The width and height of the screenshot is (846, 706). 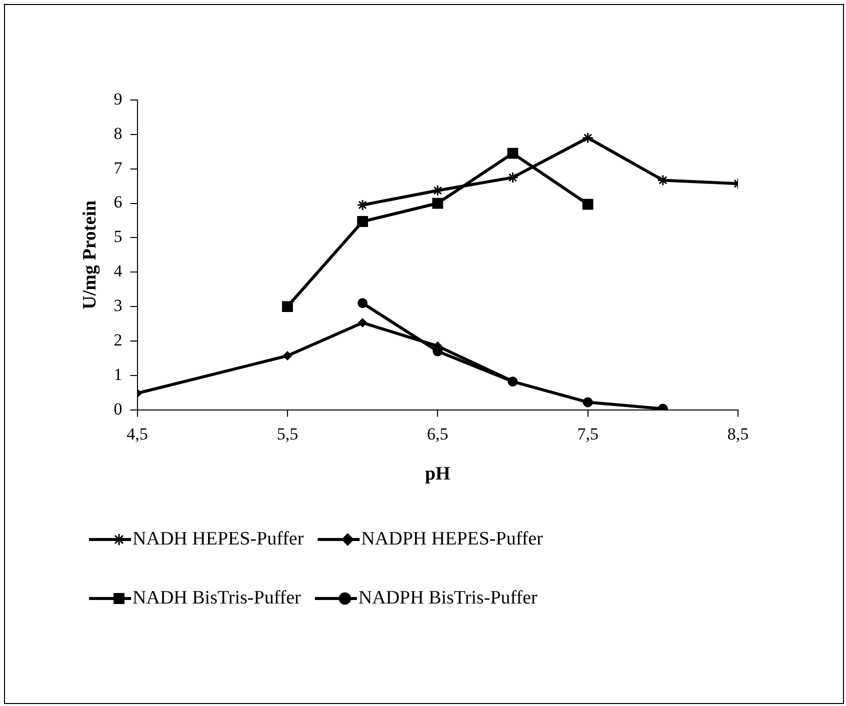 What do you see at coordinates (448, 597) in the screenshot?
I see `legend-label: NADPH BisTris-Puffer` at bounding box center [448, 597].